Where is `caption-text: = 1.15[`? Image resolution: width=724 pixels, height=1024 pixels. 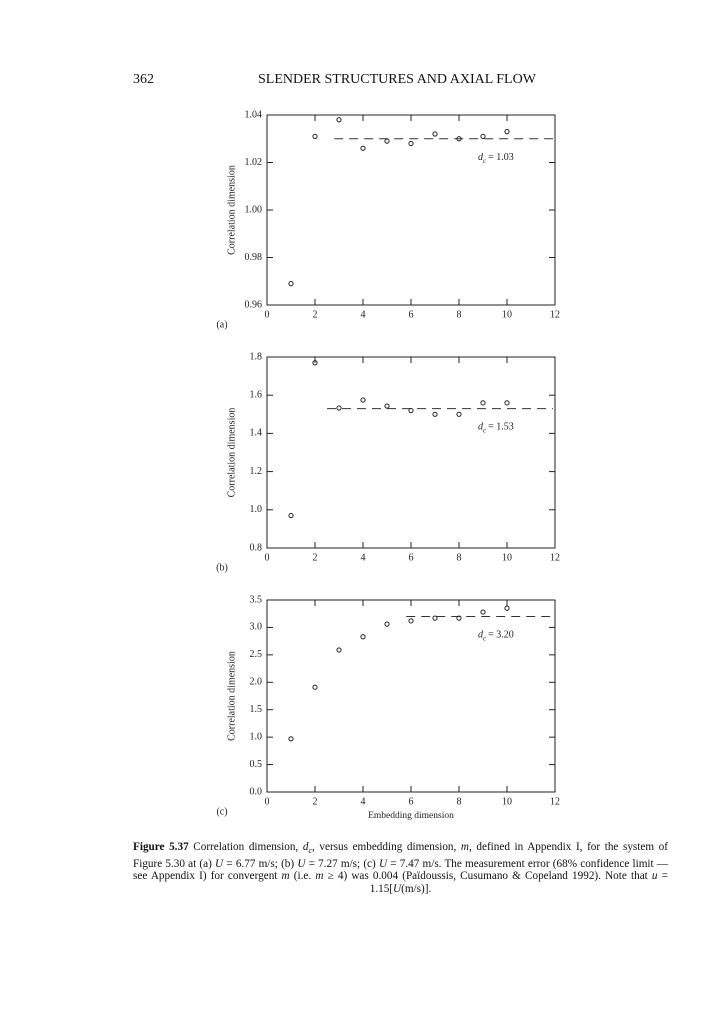 caption-text: = 1.15[ is located at coordinates (518, 883).